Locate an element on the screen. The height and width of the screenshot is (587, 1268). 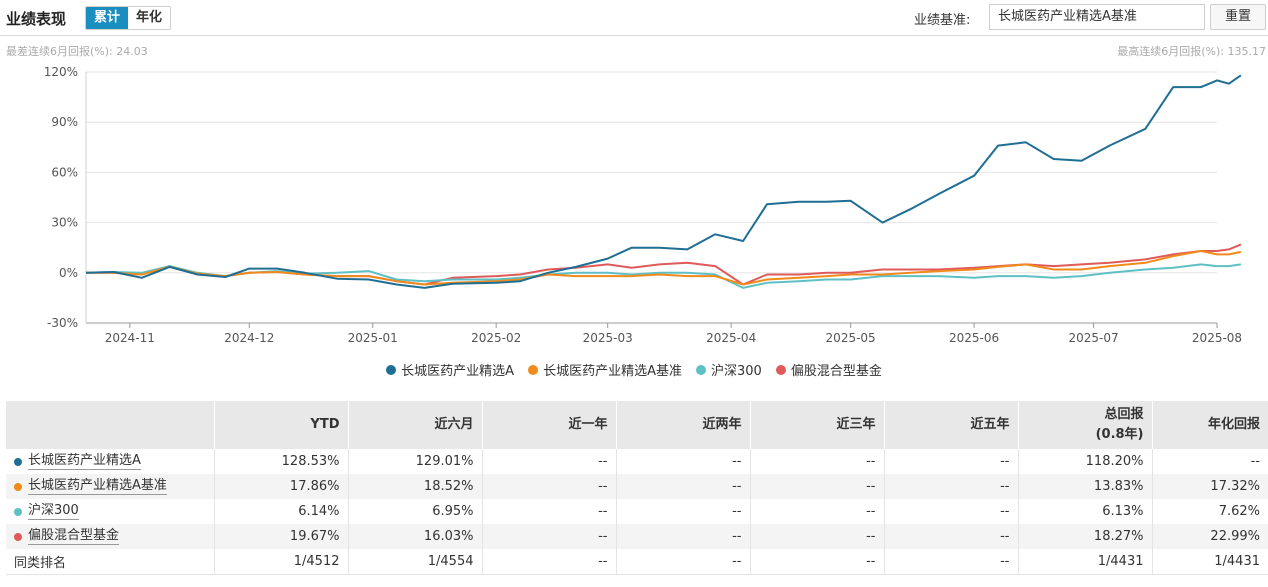
y-axis-ticks: -30% 0% 30% 60% 90% 120% is located at coordinates (61, 197).